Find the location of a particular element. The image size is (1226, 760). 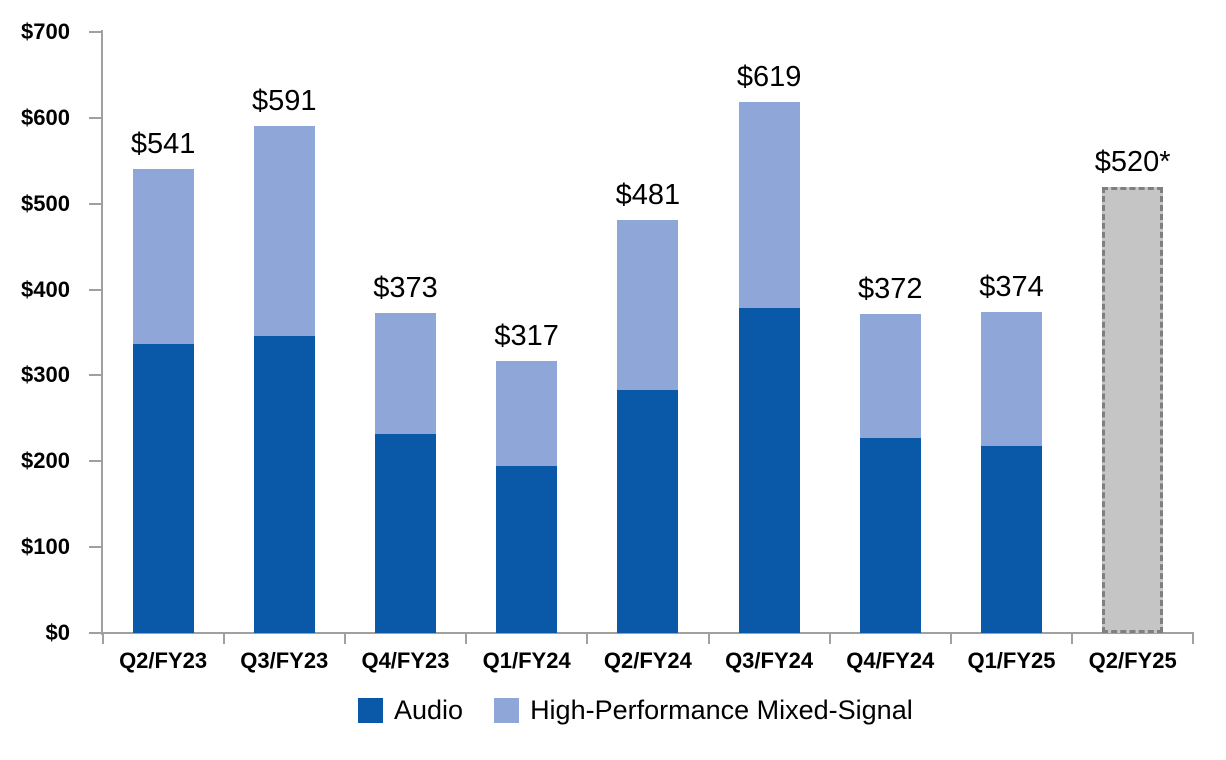

x-axis-category-label: Q2/FY25 is located at coordinates (1132, 660).